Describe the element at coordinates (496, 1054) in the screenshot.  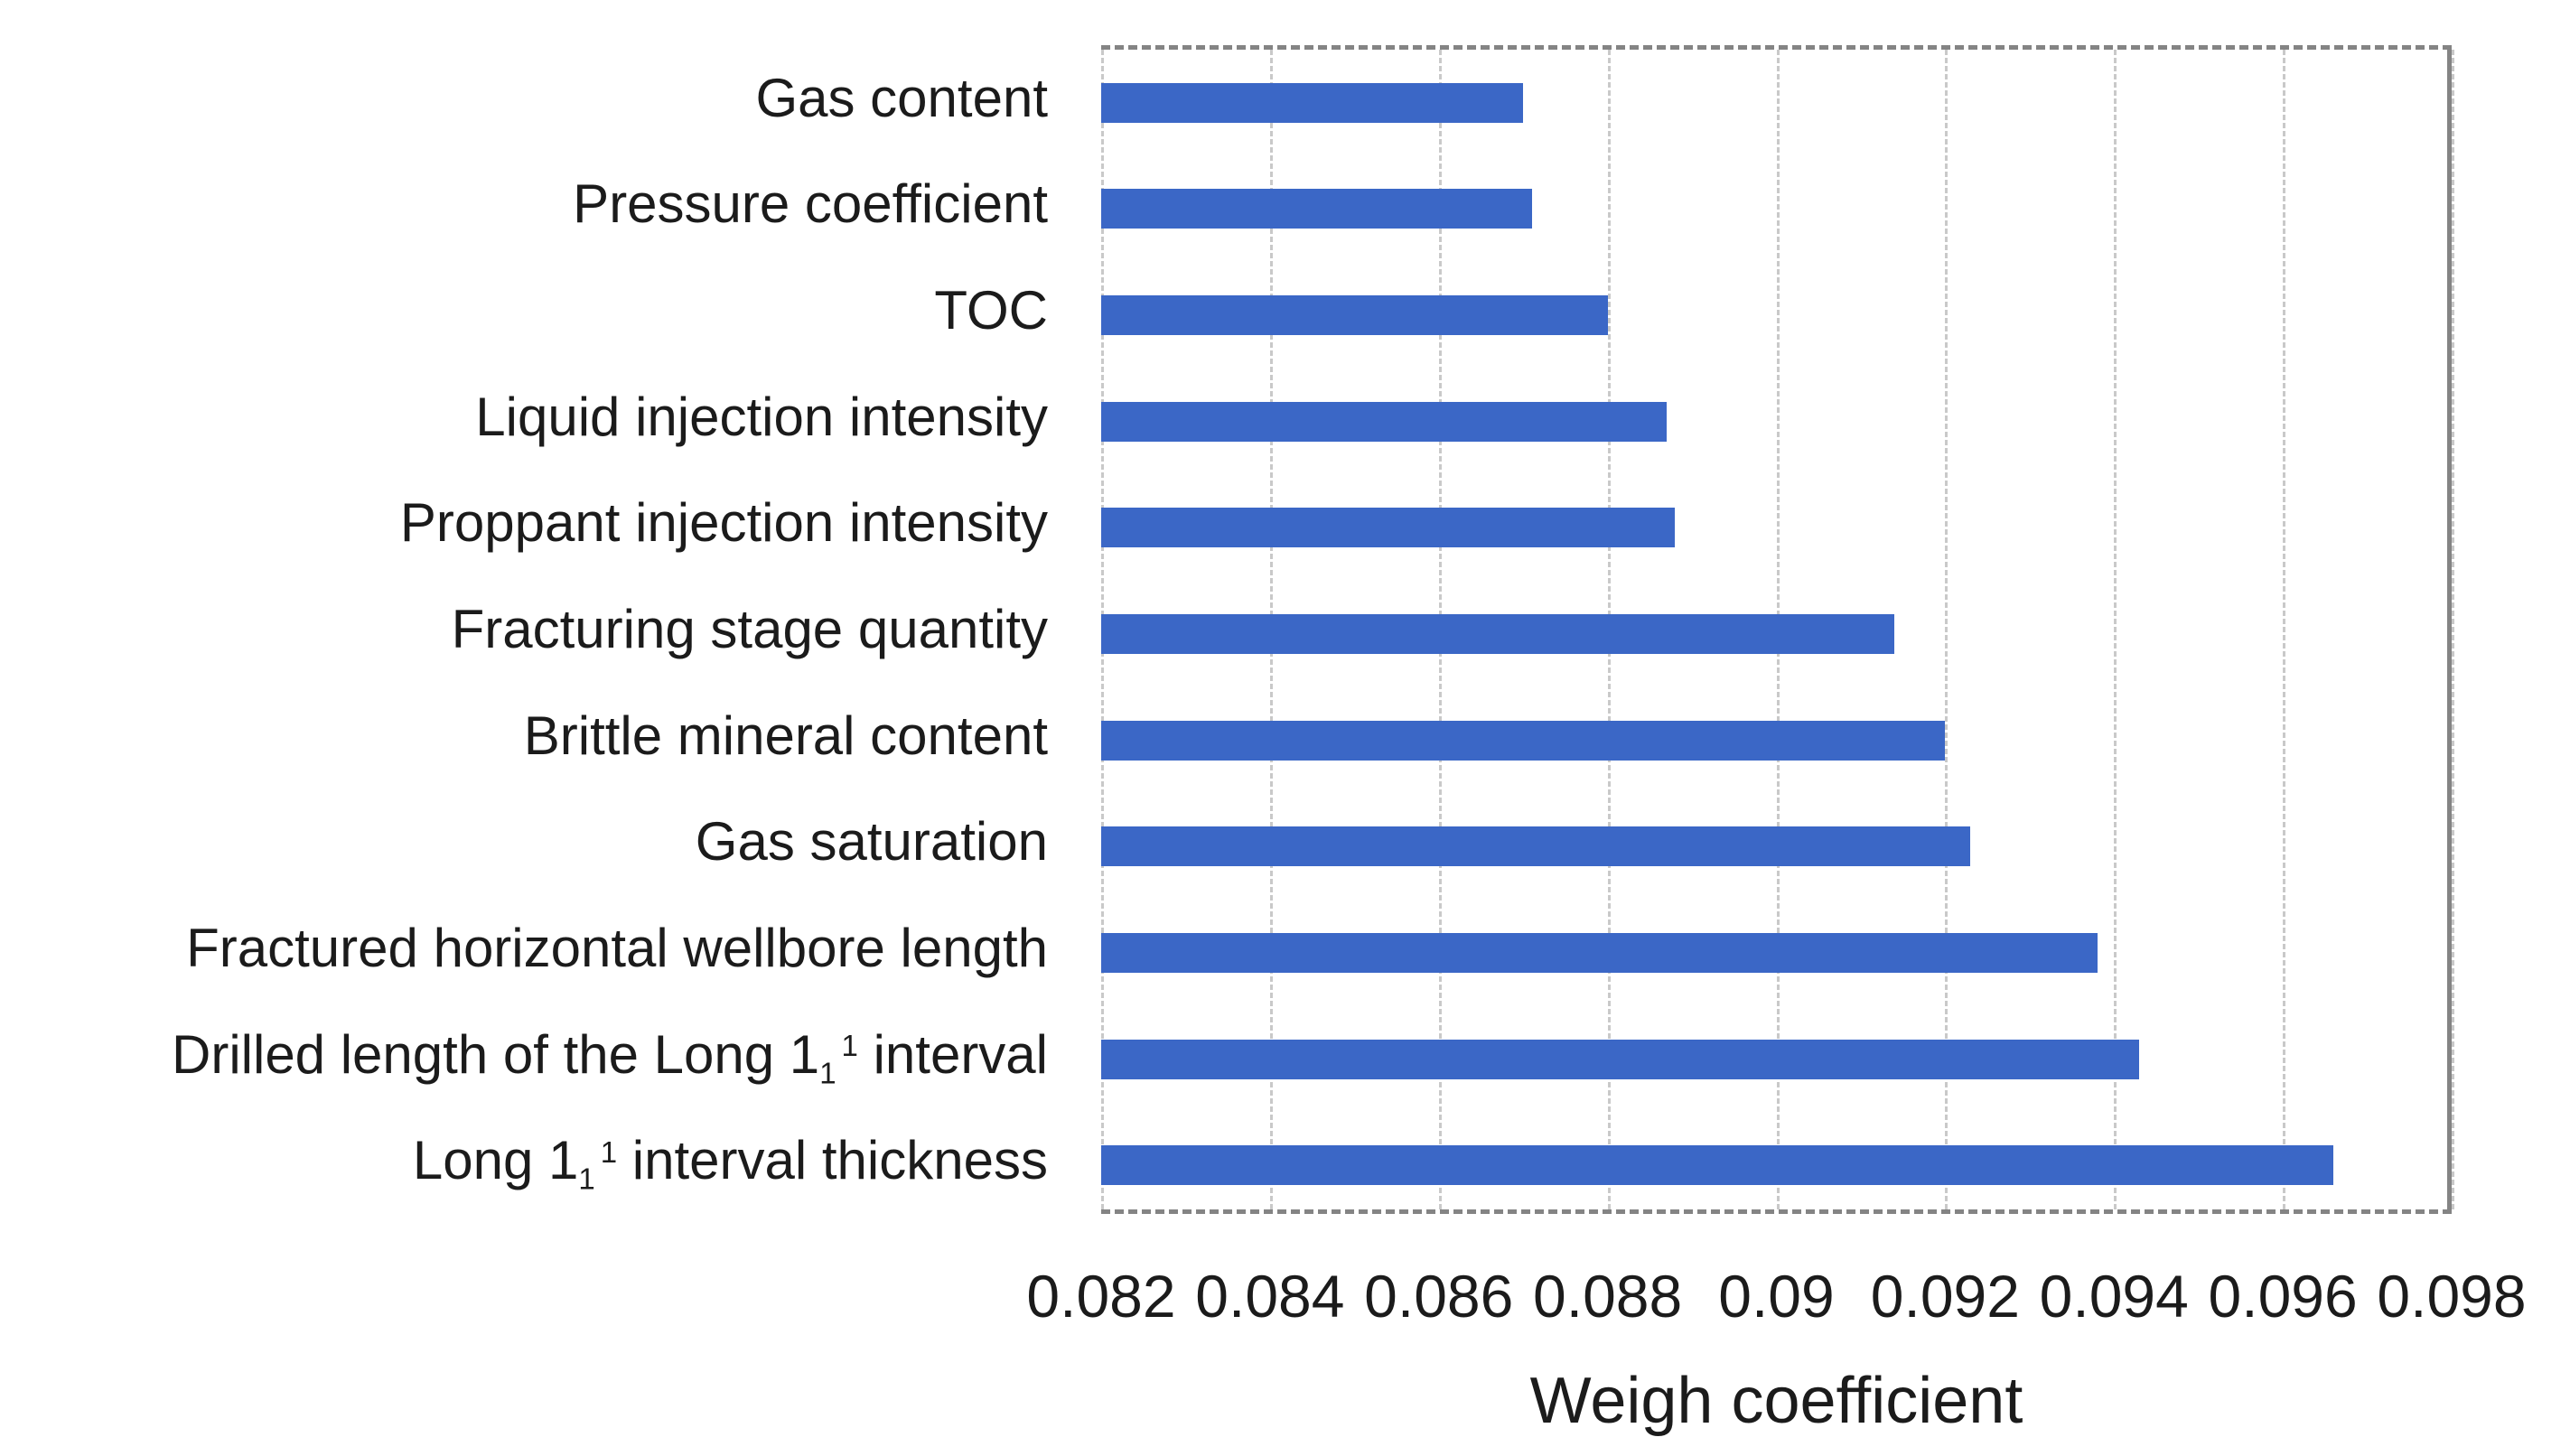
I see `category-label-text: Drilled length of the Long 1` at that location.